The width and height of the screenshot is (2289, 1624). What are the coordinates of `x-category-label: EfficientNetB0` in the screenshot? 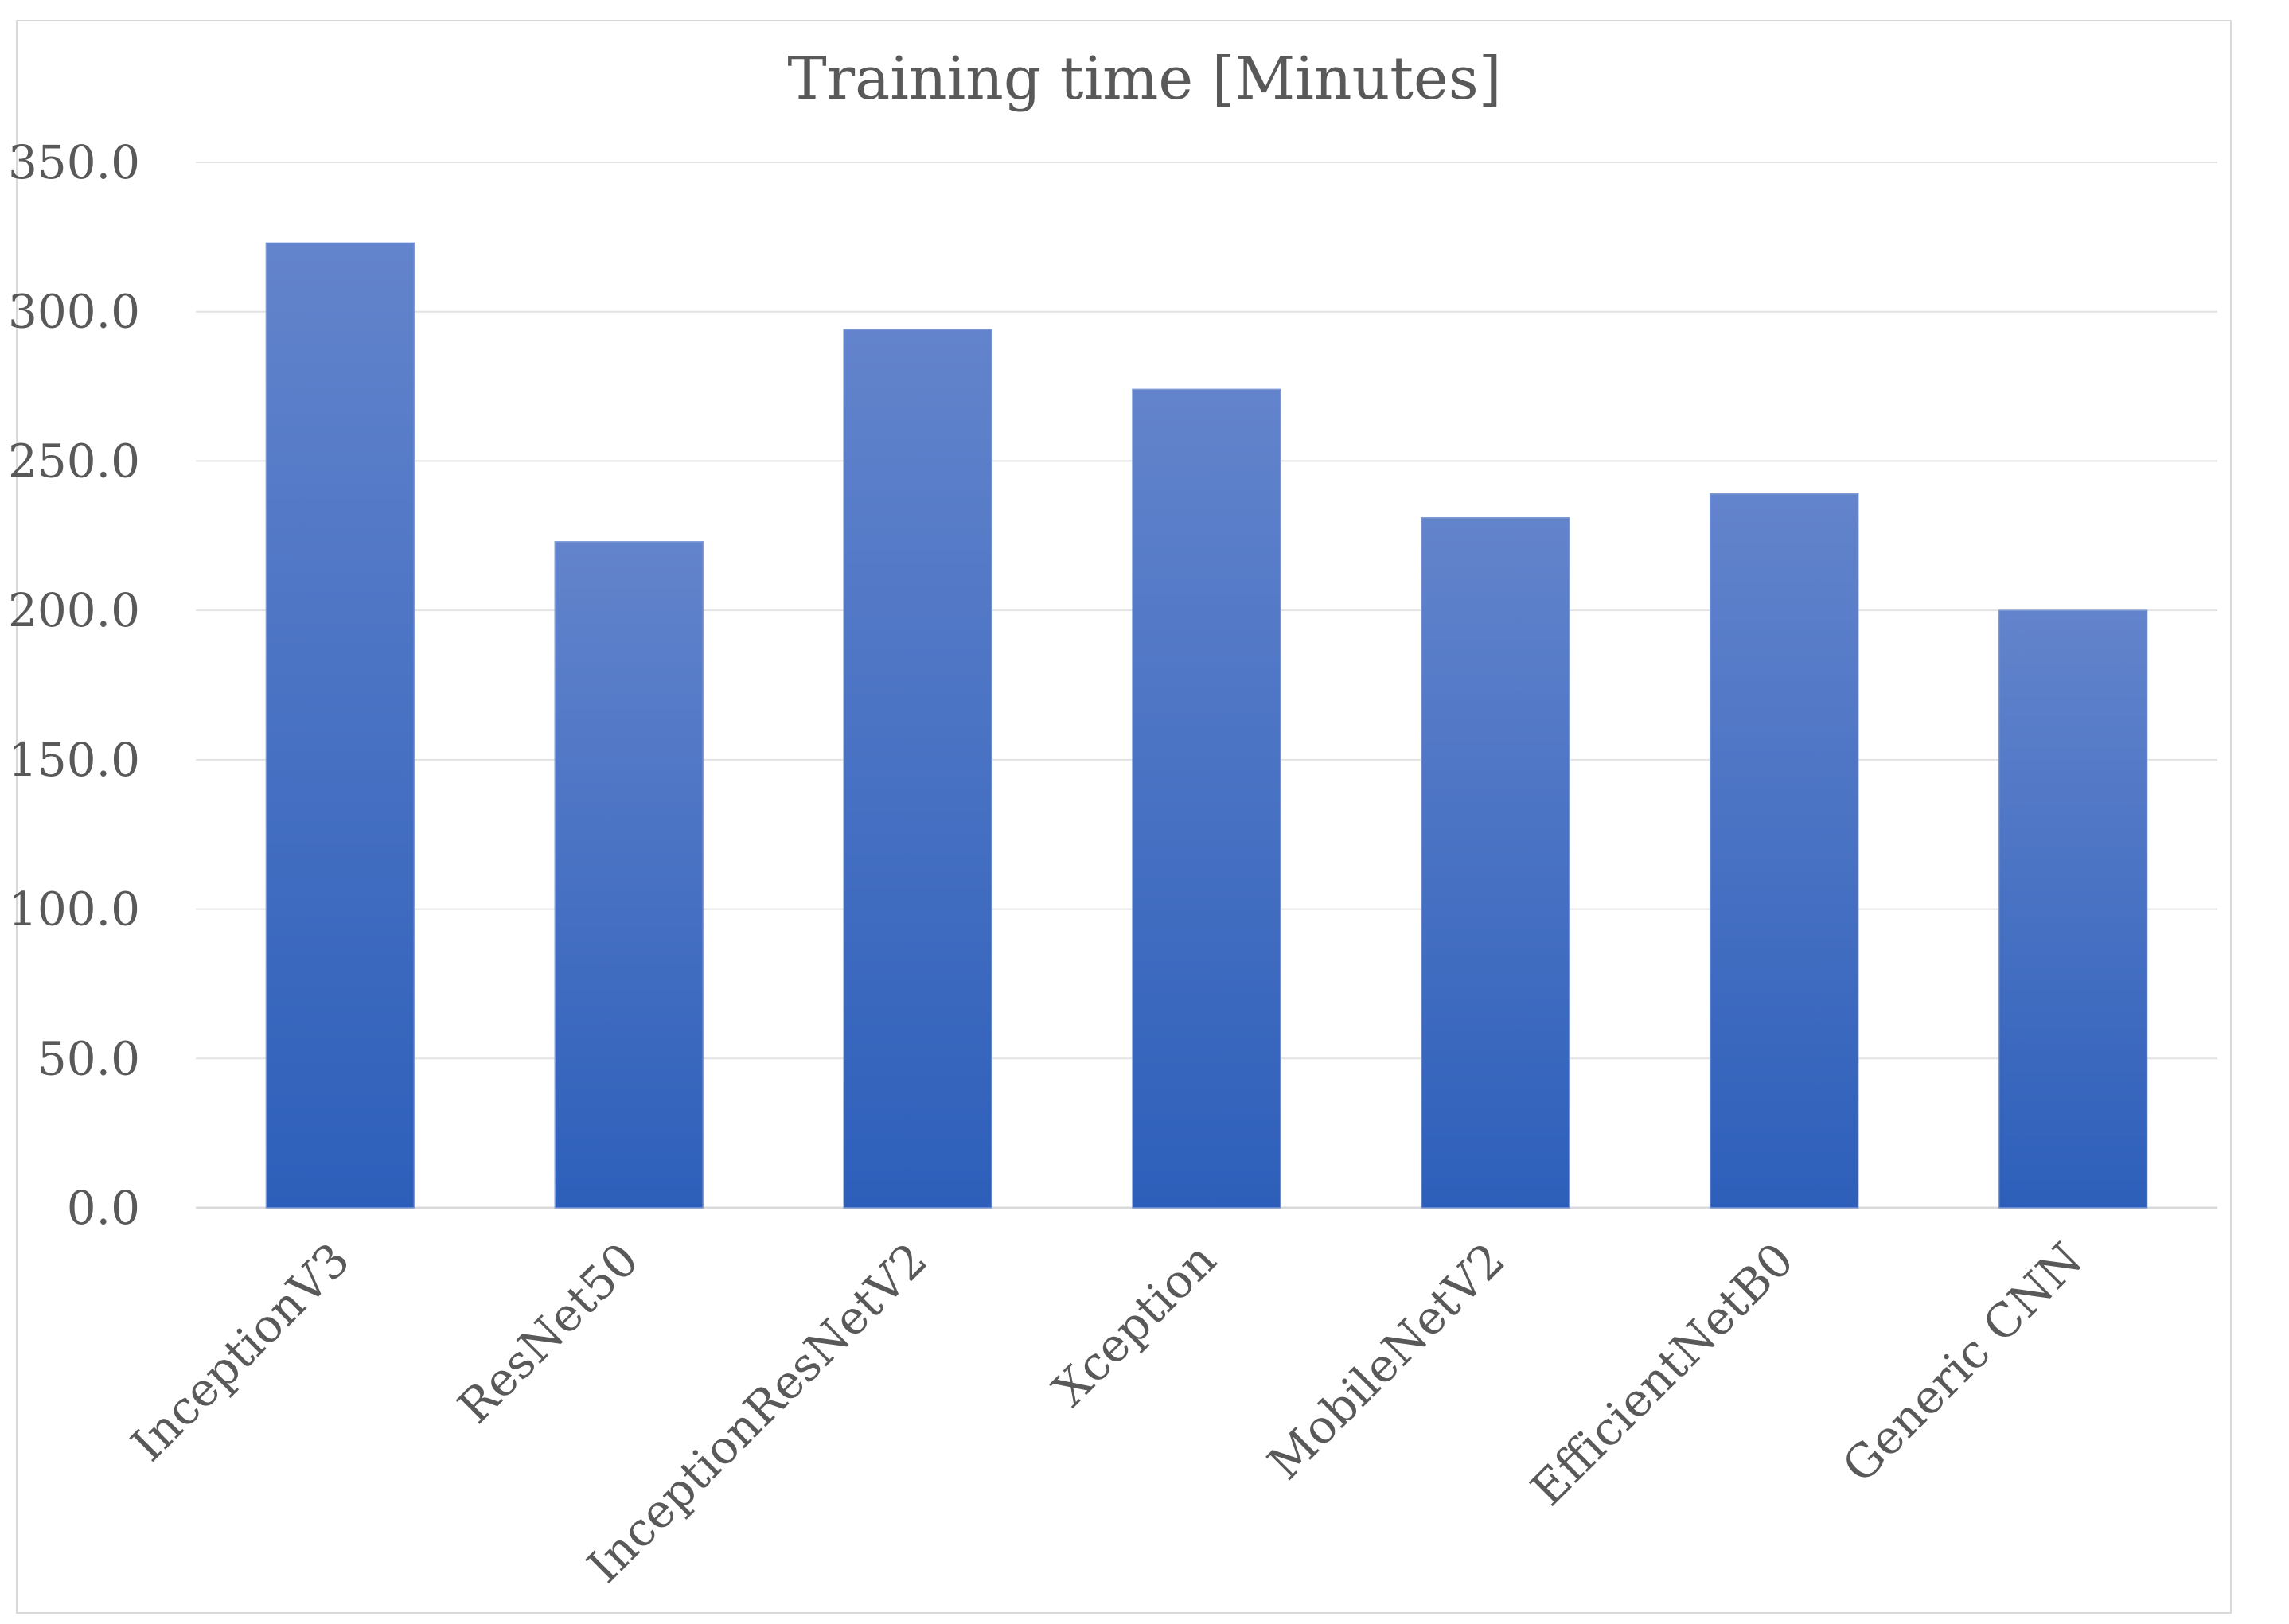 It's located at (1662, 1374).